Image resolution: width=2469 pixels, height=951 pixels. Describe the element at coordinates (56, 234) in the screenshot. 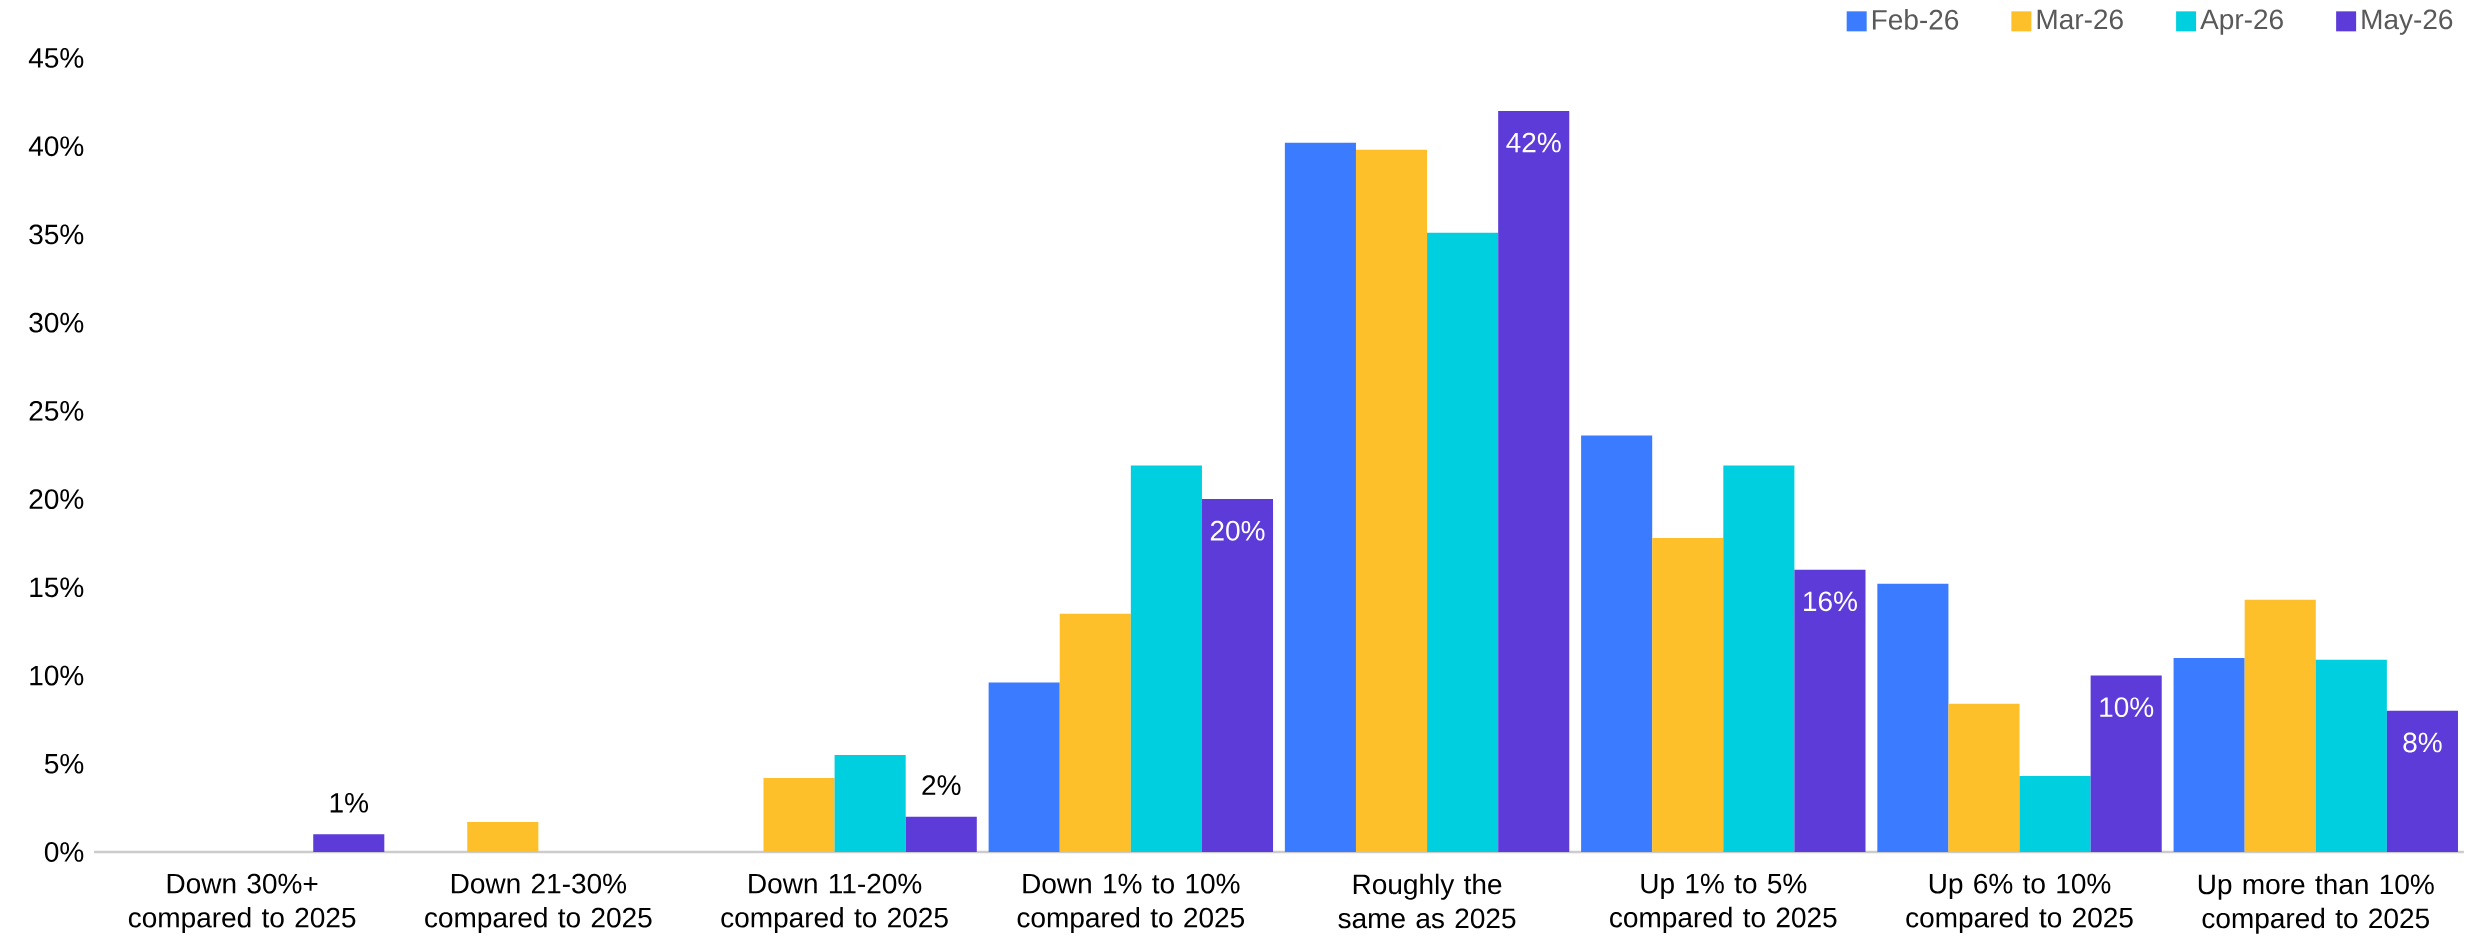

I see `y-tick-label: 35%` at that location.